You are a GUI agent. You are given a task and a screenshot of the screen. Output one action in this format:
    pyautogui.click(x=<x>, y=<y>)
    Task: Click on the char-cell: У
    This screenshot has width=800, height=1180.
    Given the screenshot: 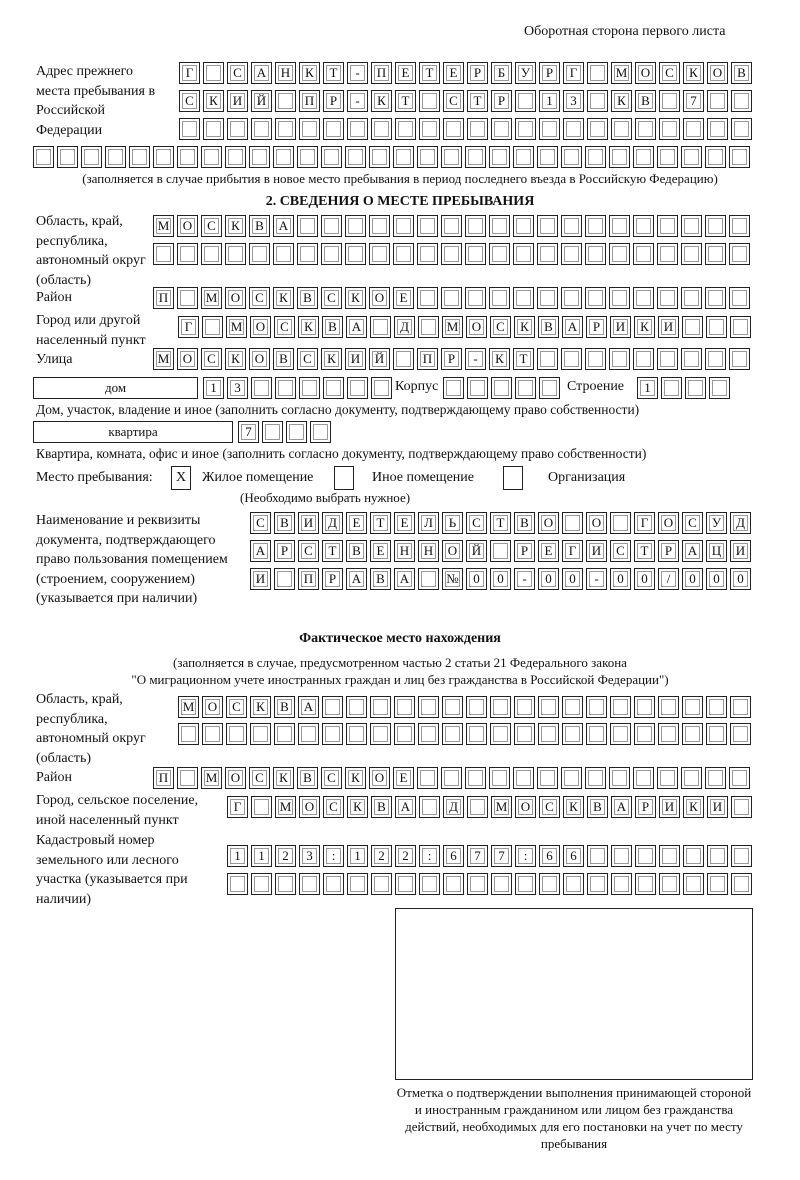 What is the action you would take?
    pyautogui.click(x=525, y=73)
    